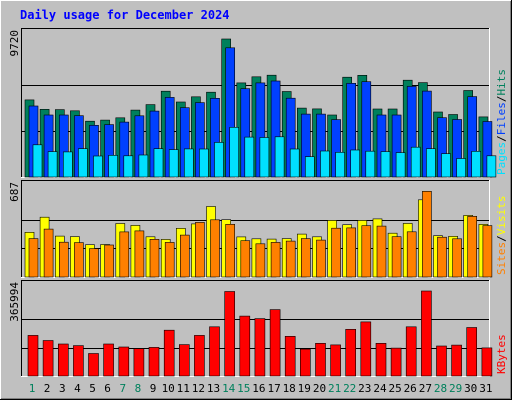 The width and height of the screenshot is (512, 400). What do you see at coordinates (14, 192) in the screenshot?
I see `sites-visits-max-label: 687` at bounding box center [14, 192].